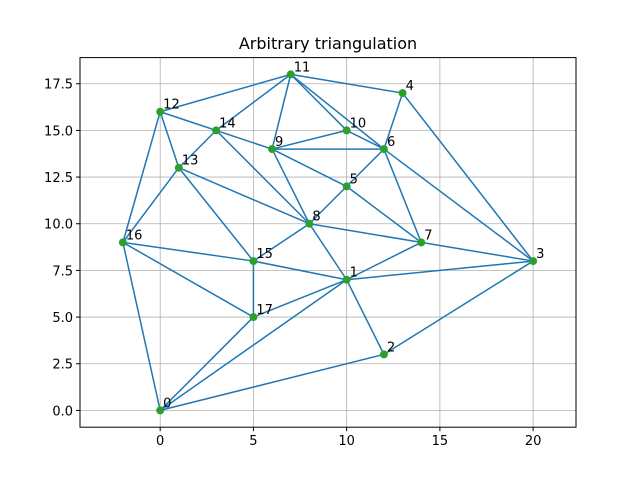 The height and width of the screenshot is (480, 640). Describe the element at coordinates (316, 217) in the screenshot. I see `point-label: 8` at that location.